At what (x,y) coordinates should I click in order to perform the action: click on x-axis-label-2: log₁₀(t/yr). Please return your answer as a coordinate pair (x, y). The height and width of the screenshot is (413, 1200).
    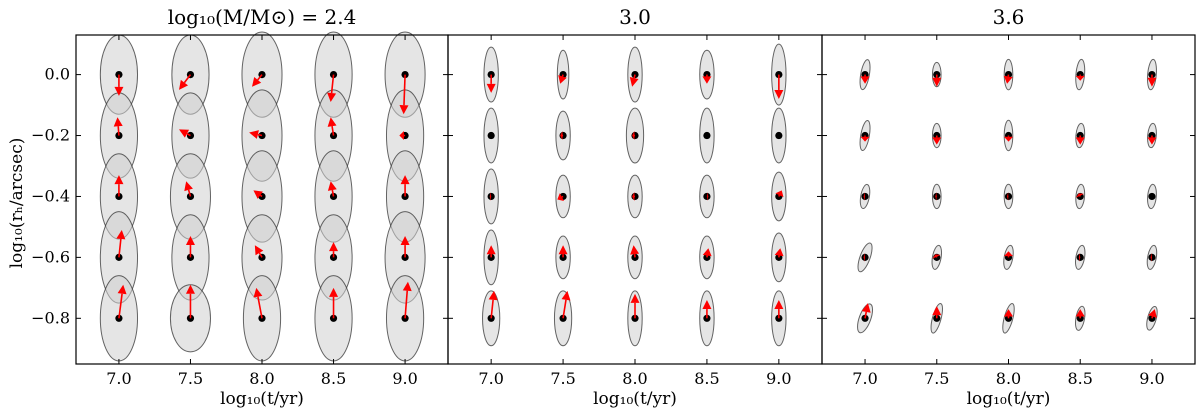
    Looking at the image, I should click on (635, 399).